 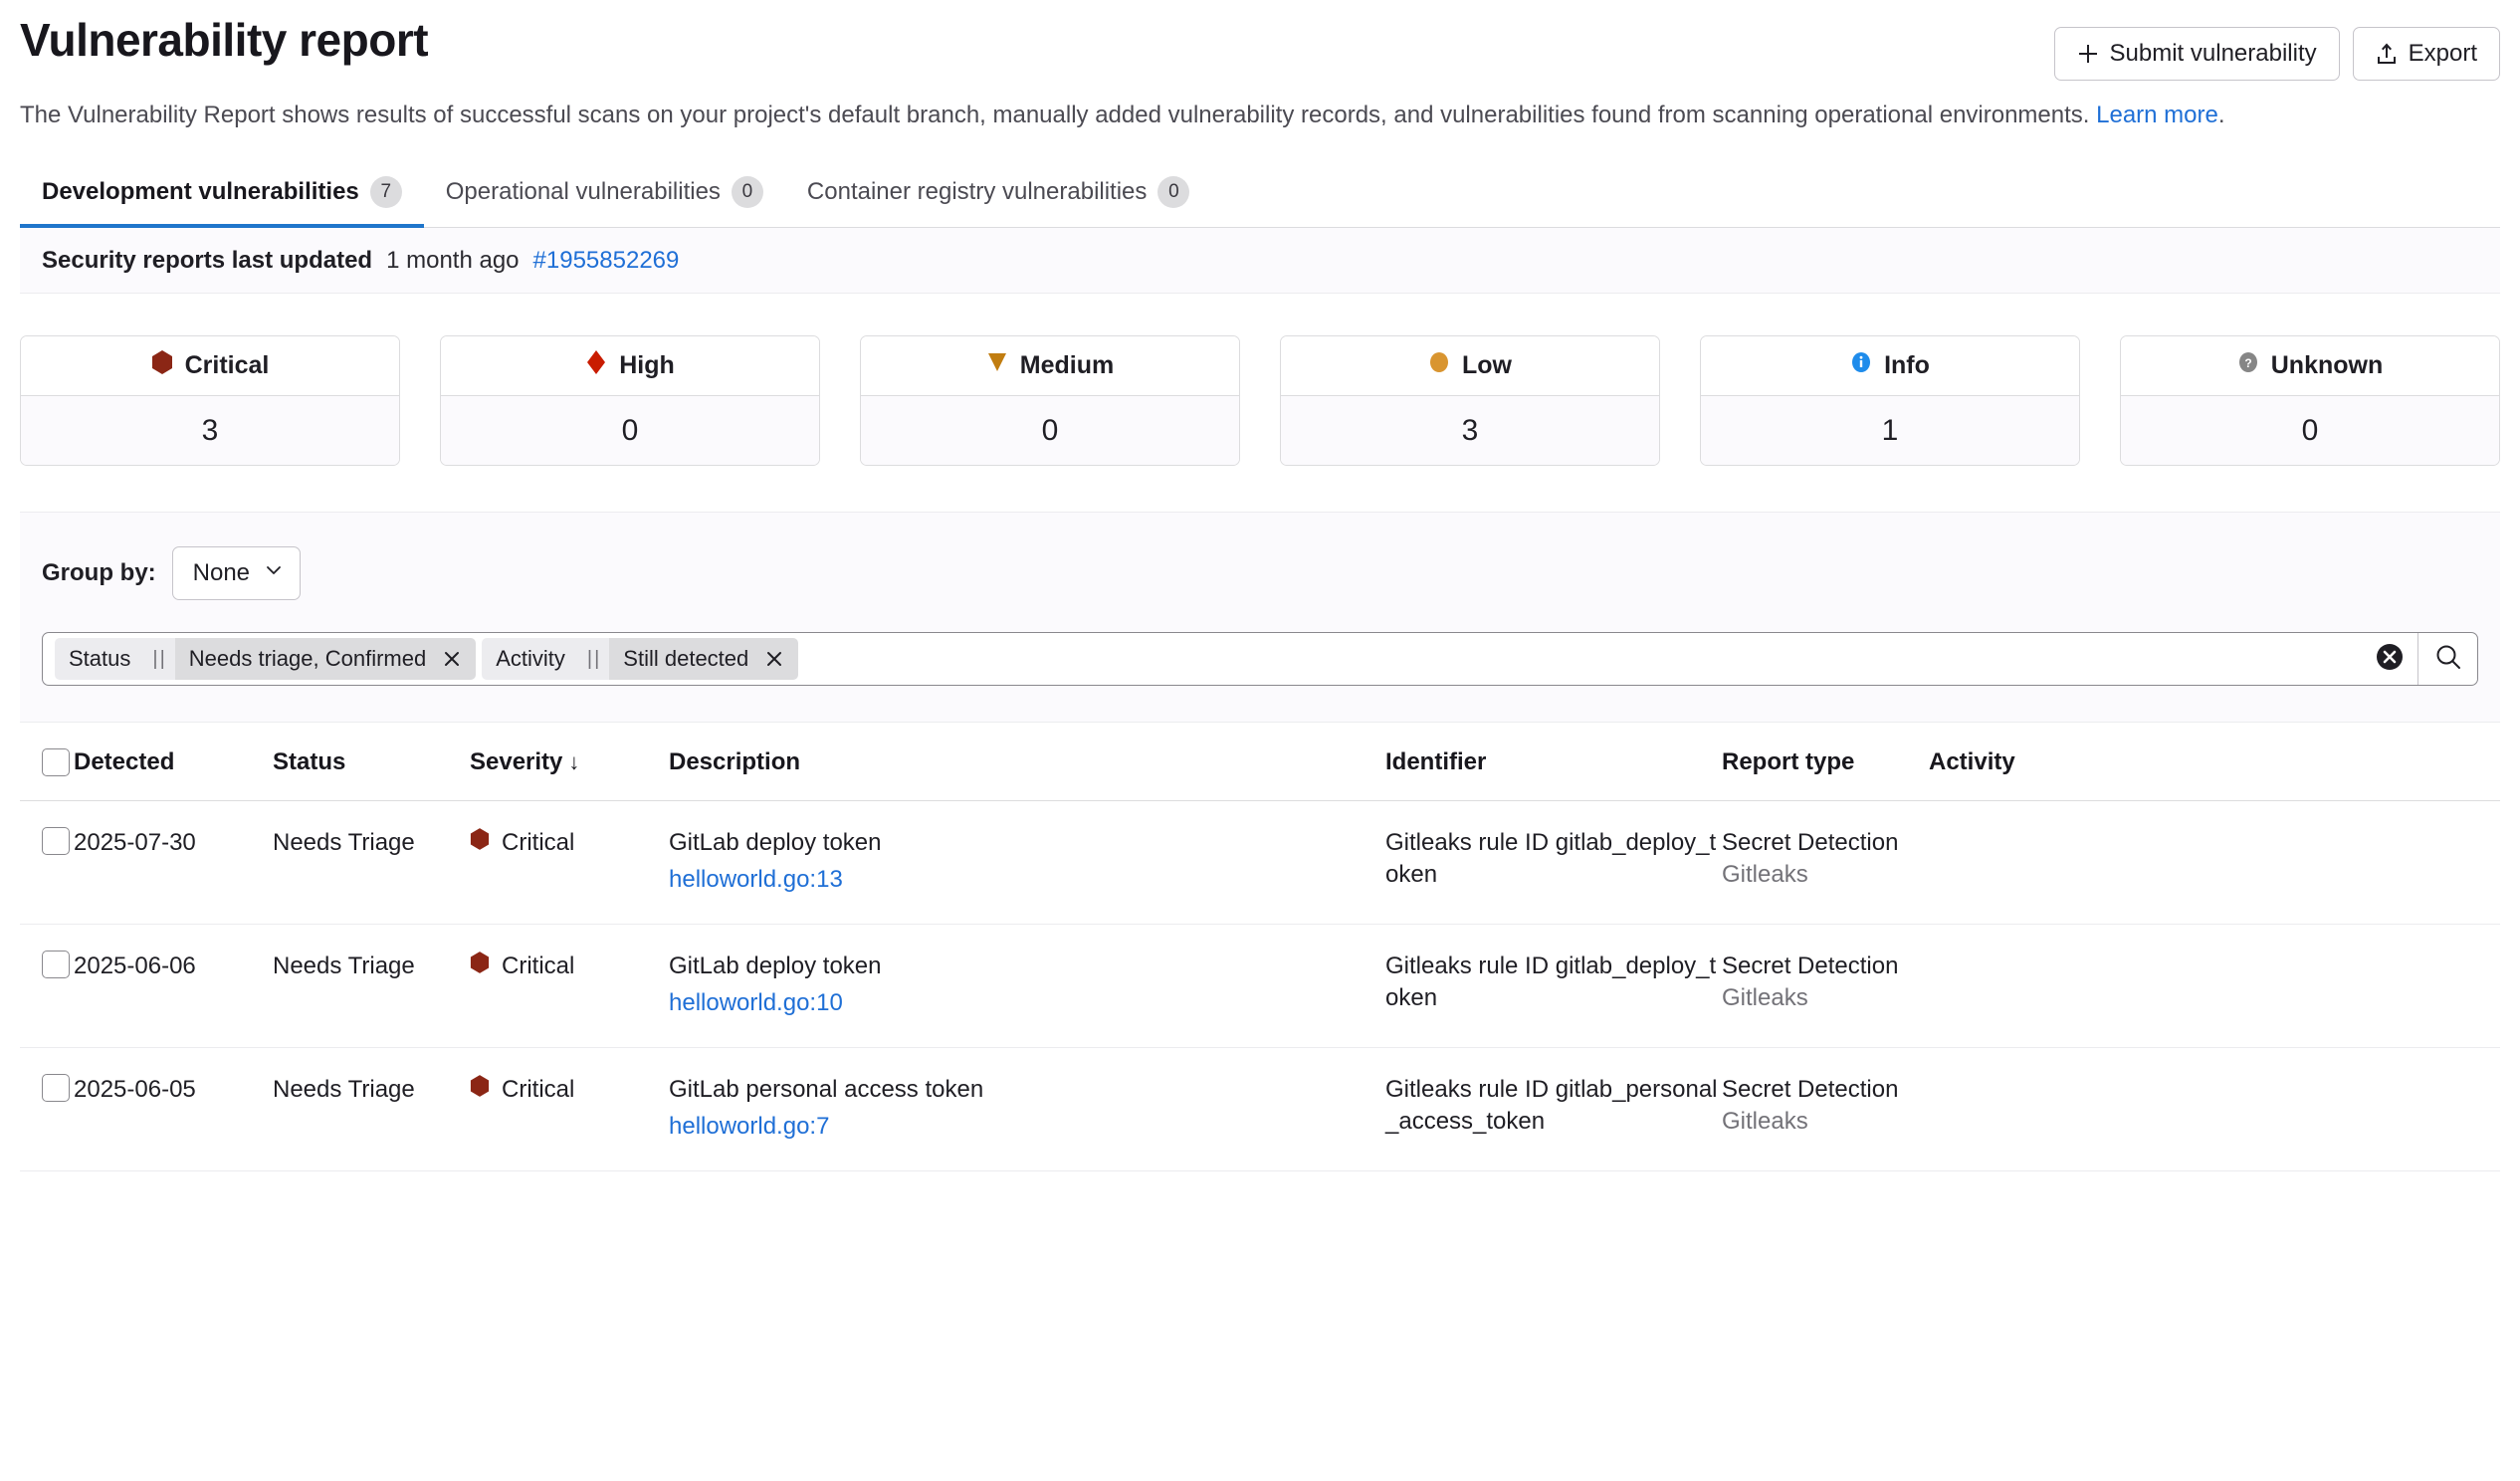 I want to click on column-identifier: Identifier, so click(x=1553, y=762).